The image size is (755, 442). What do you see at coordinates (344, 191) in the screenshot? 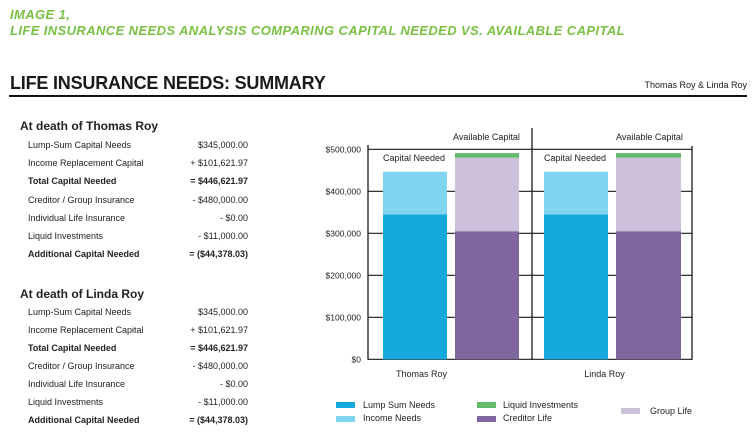
I see `y-tick-label: $400,000` at bounding box center [344, 191].